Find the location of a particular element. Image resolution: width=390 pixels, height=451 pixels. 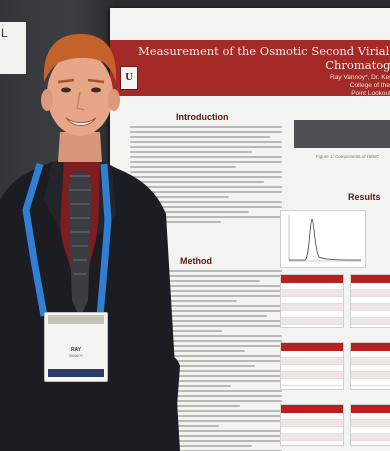

neck is located at coordinates (80, 147).